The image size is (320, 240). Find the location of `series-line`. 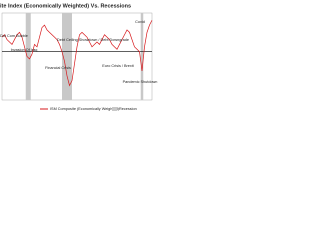

series-line is located at coordinates (77, 53).